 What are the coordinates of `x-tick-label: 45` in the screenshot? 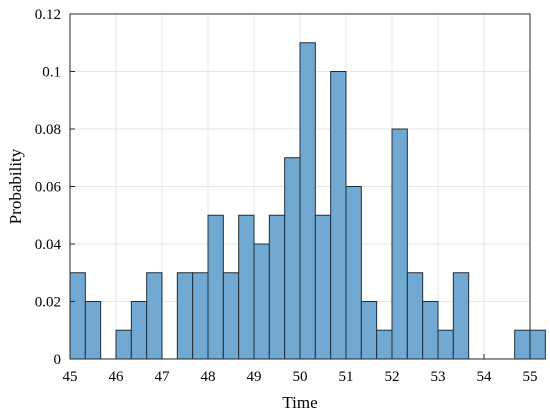 It's located at (70, 377).